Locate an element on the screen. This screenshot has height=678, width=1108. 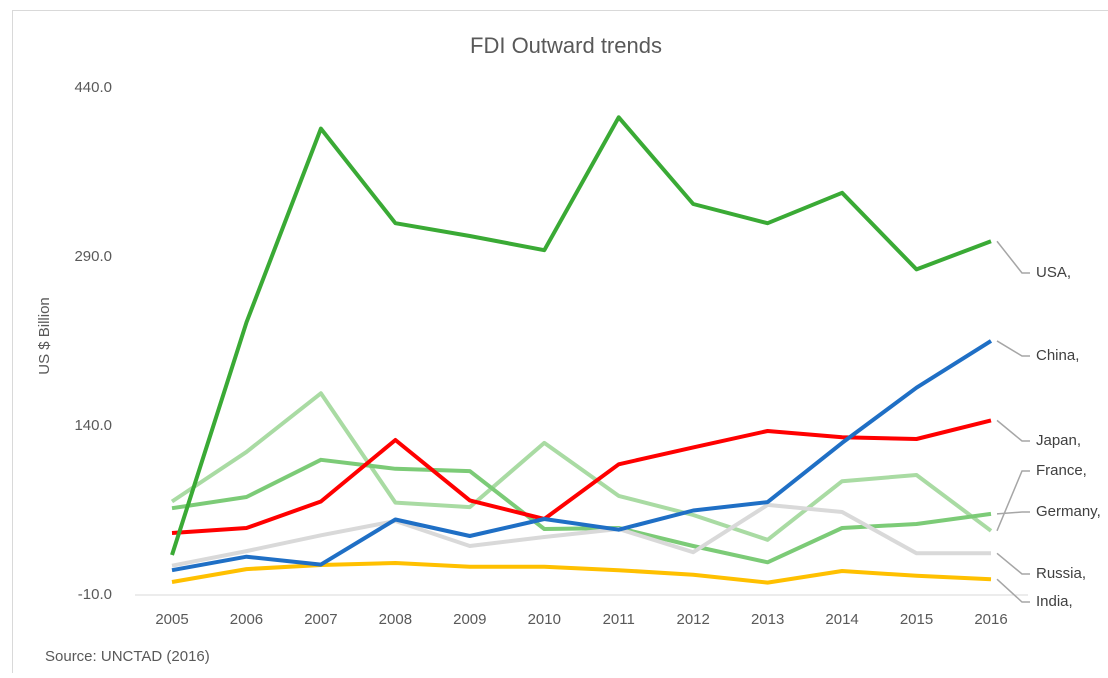
x-tick-label: 2012 is located at coordinates (692, 619).